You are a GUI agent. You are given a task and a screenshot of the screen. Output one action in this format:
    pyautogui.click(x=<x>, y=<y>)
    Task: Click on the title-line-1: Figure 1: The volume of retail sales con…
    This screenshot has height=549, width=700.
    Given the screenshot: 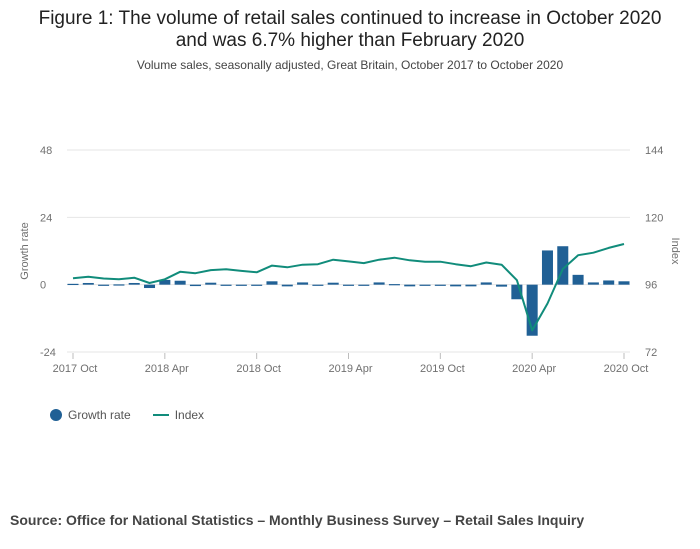 What is the action you would take?
    pyautogui.click(x=350, y=18)
    